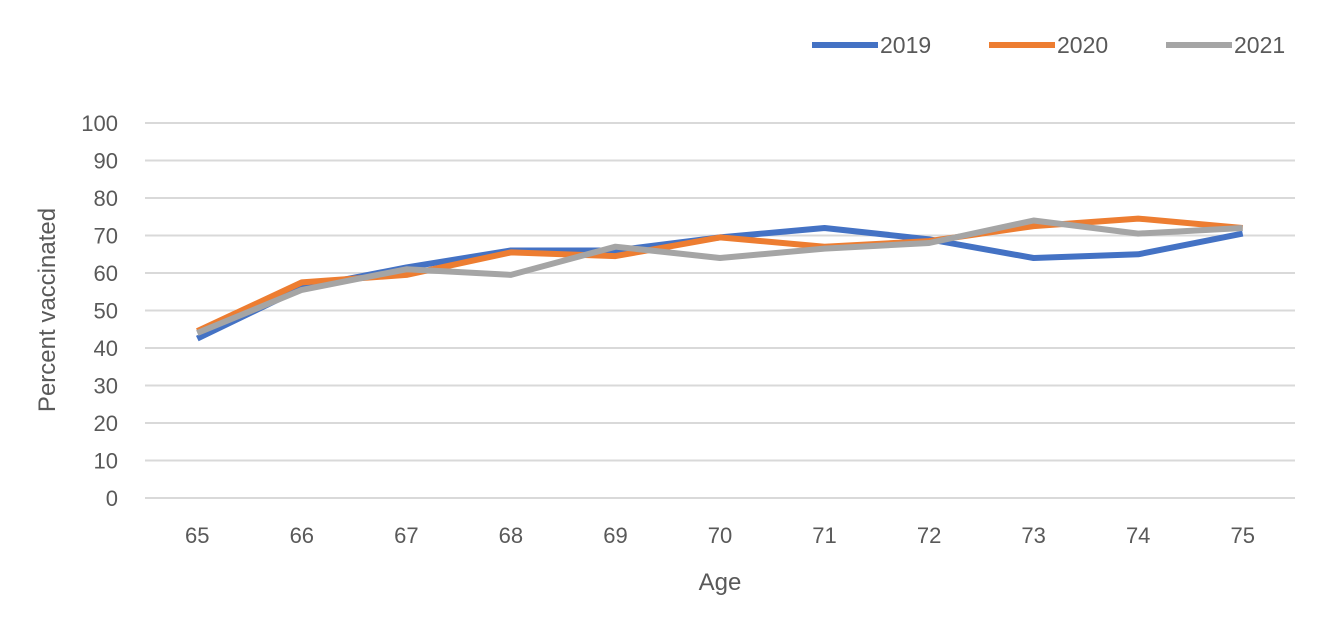  What do you see at coordinates (406, 535) in the screenshot?
I see `x-tick-label-67: 67` at bounding box center [406, 535].